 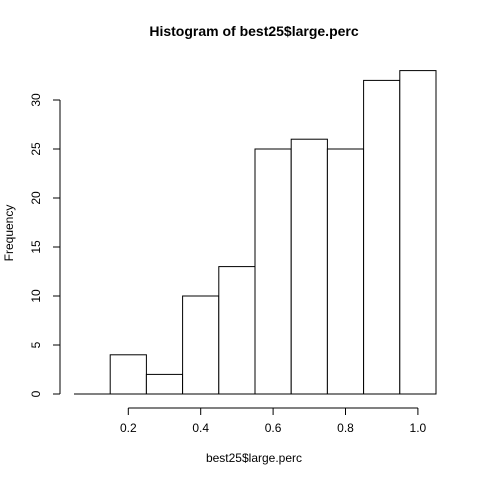 I want to click on y-axis: 0 5 10 15 20 25 30, so click(x=45, y=245).